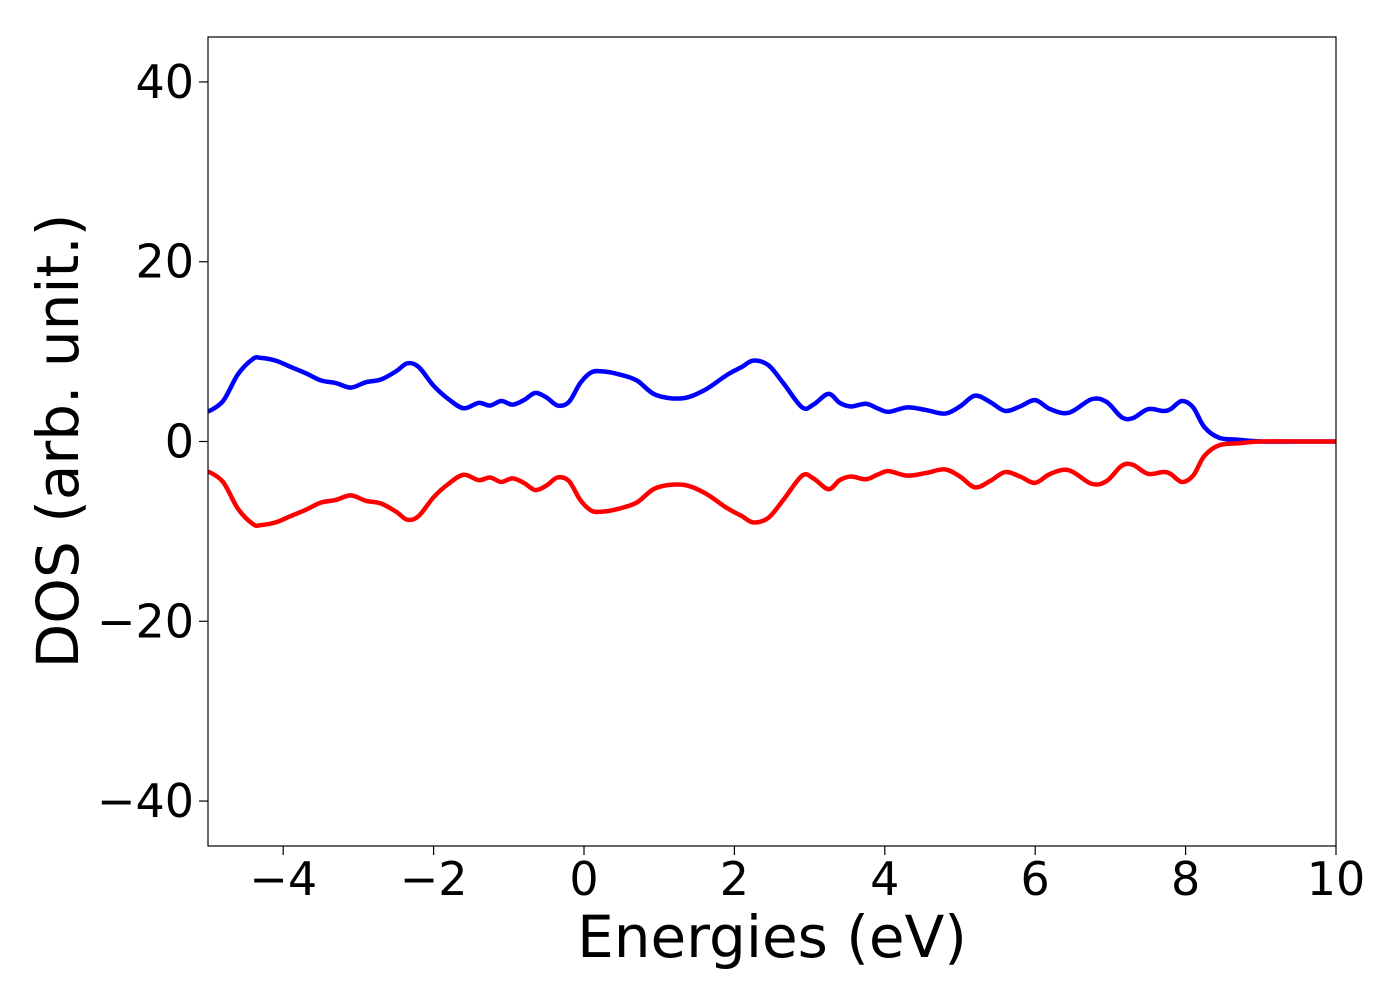 This screenshot has width=1400, height=1000. Describe the element at coordinates (58, 441) in the screenshot. I see `y-axis-label: DOS (arb. unit.)` at that location.